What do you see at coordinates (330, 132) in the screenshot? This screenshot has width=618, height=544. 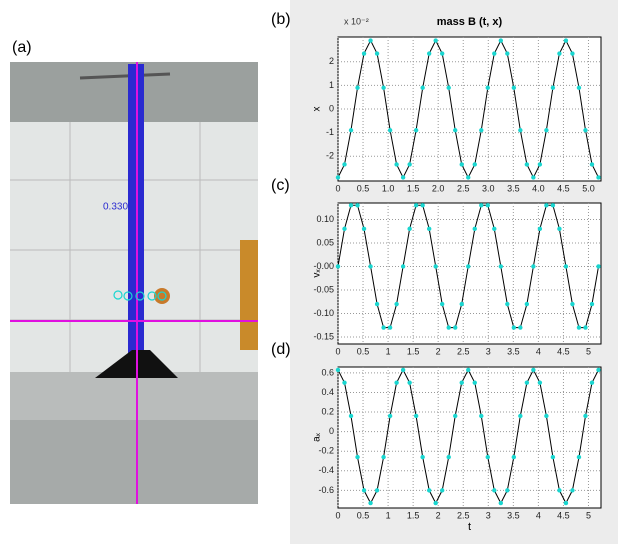 I see `y-tick-label: -1` at bounding box center [330, 132].